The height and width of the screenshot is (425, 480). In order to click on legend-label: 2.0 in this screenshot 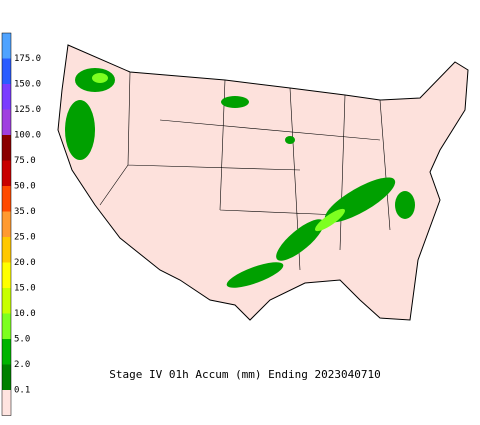, I will do `click(22, 365)`.